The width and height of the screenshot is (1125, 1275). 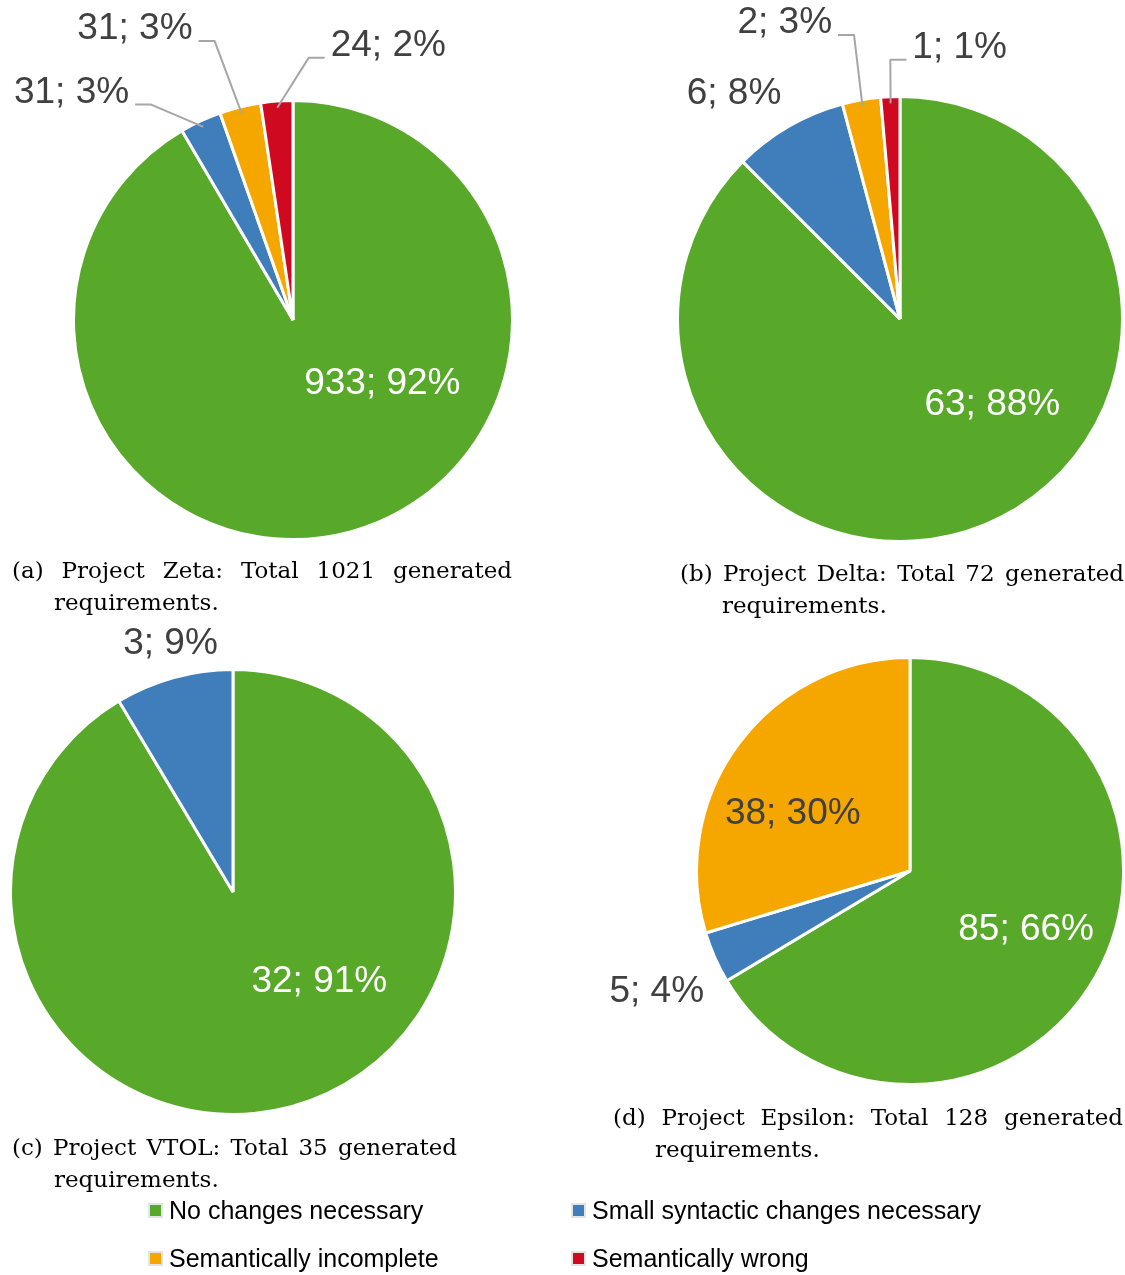 What do you see at coordinates (319, 979) in the screenshot?
I see `data-label: 32; 91%` at bounding box center [319, 979].